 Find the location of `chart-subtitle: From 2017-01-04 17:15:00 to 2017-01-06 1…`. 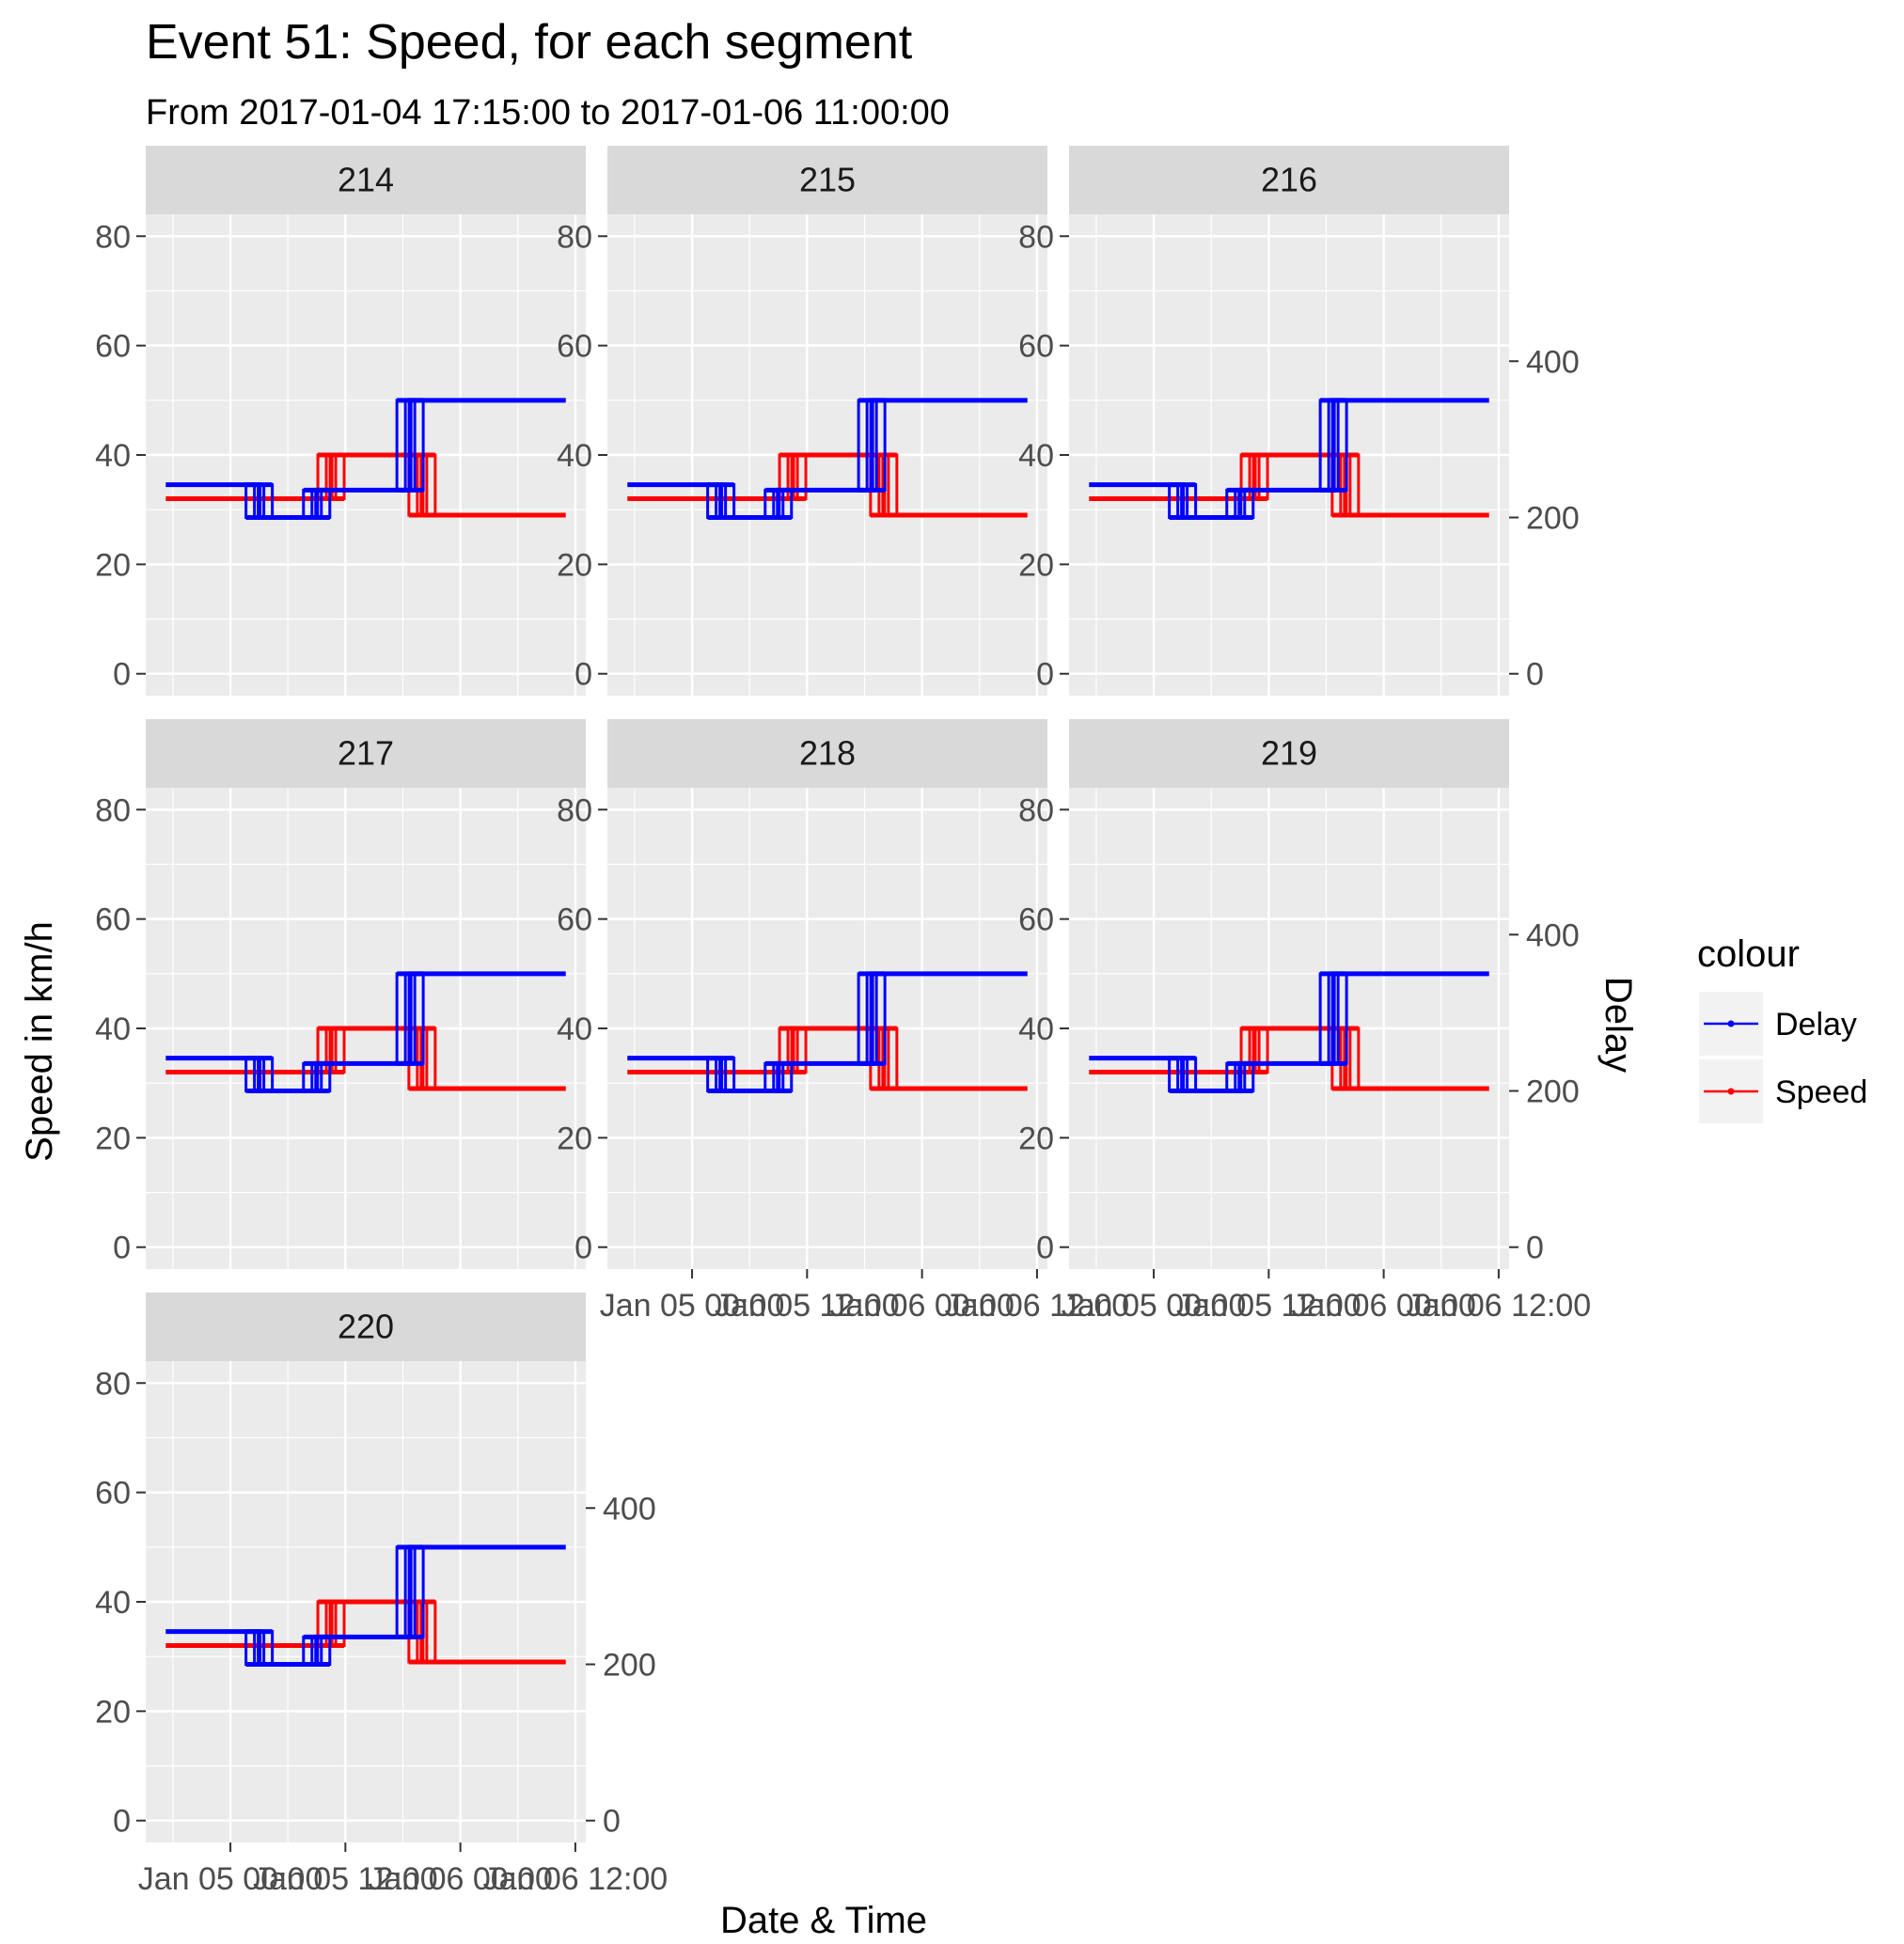

chart-subtitle: From 2017-01-04 17:15:00 to 2017-01-06 1… is located at coordinates (548, 113).